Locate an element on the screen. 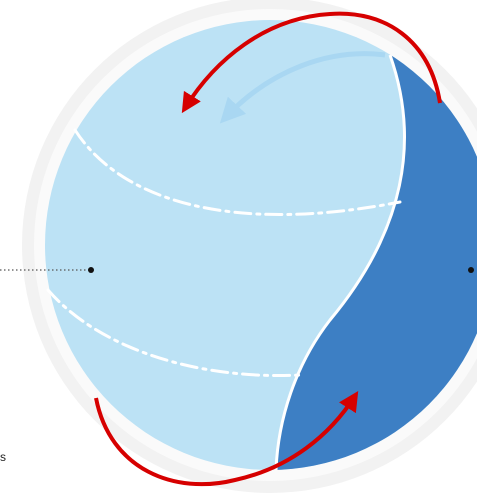 The width and height of the screenshot is (477, 495). rotation-arrow-top-icon is located at coordinates (311, 62).